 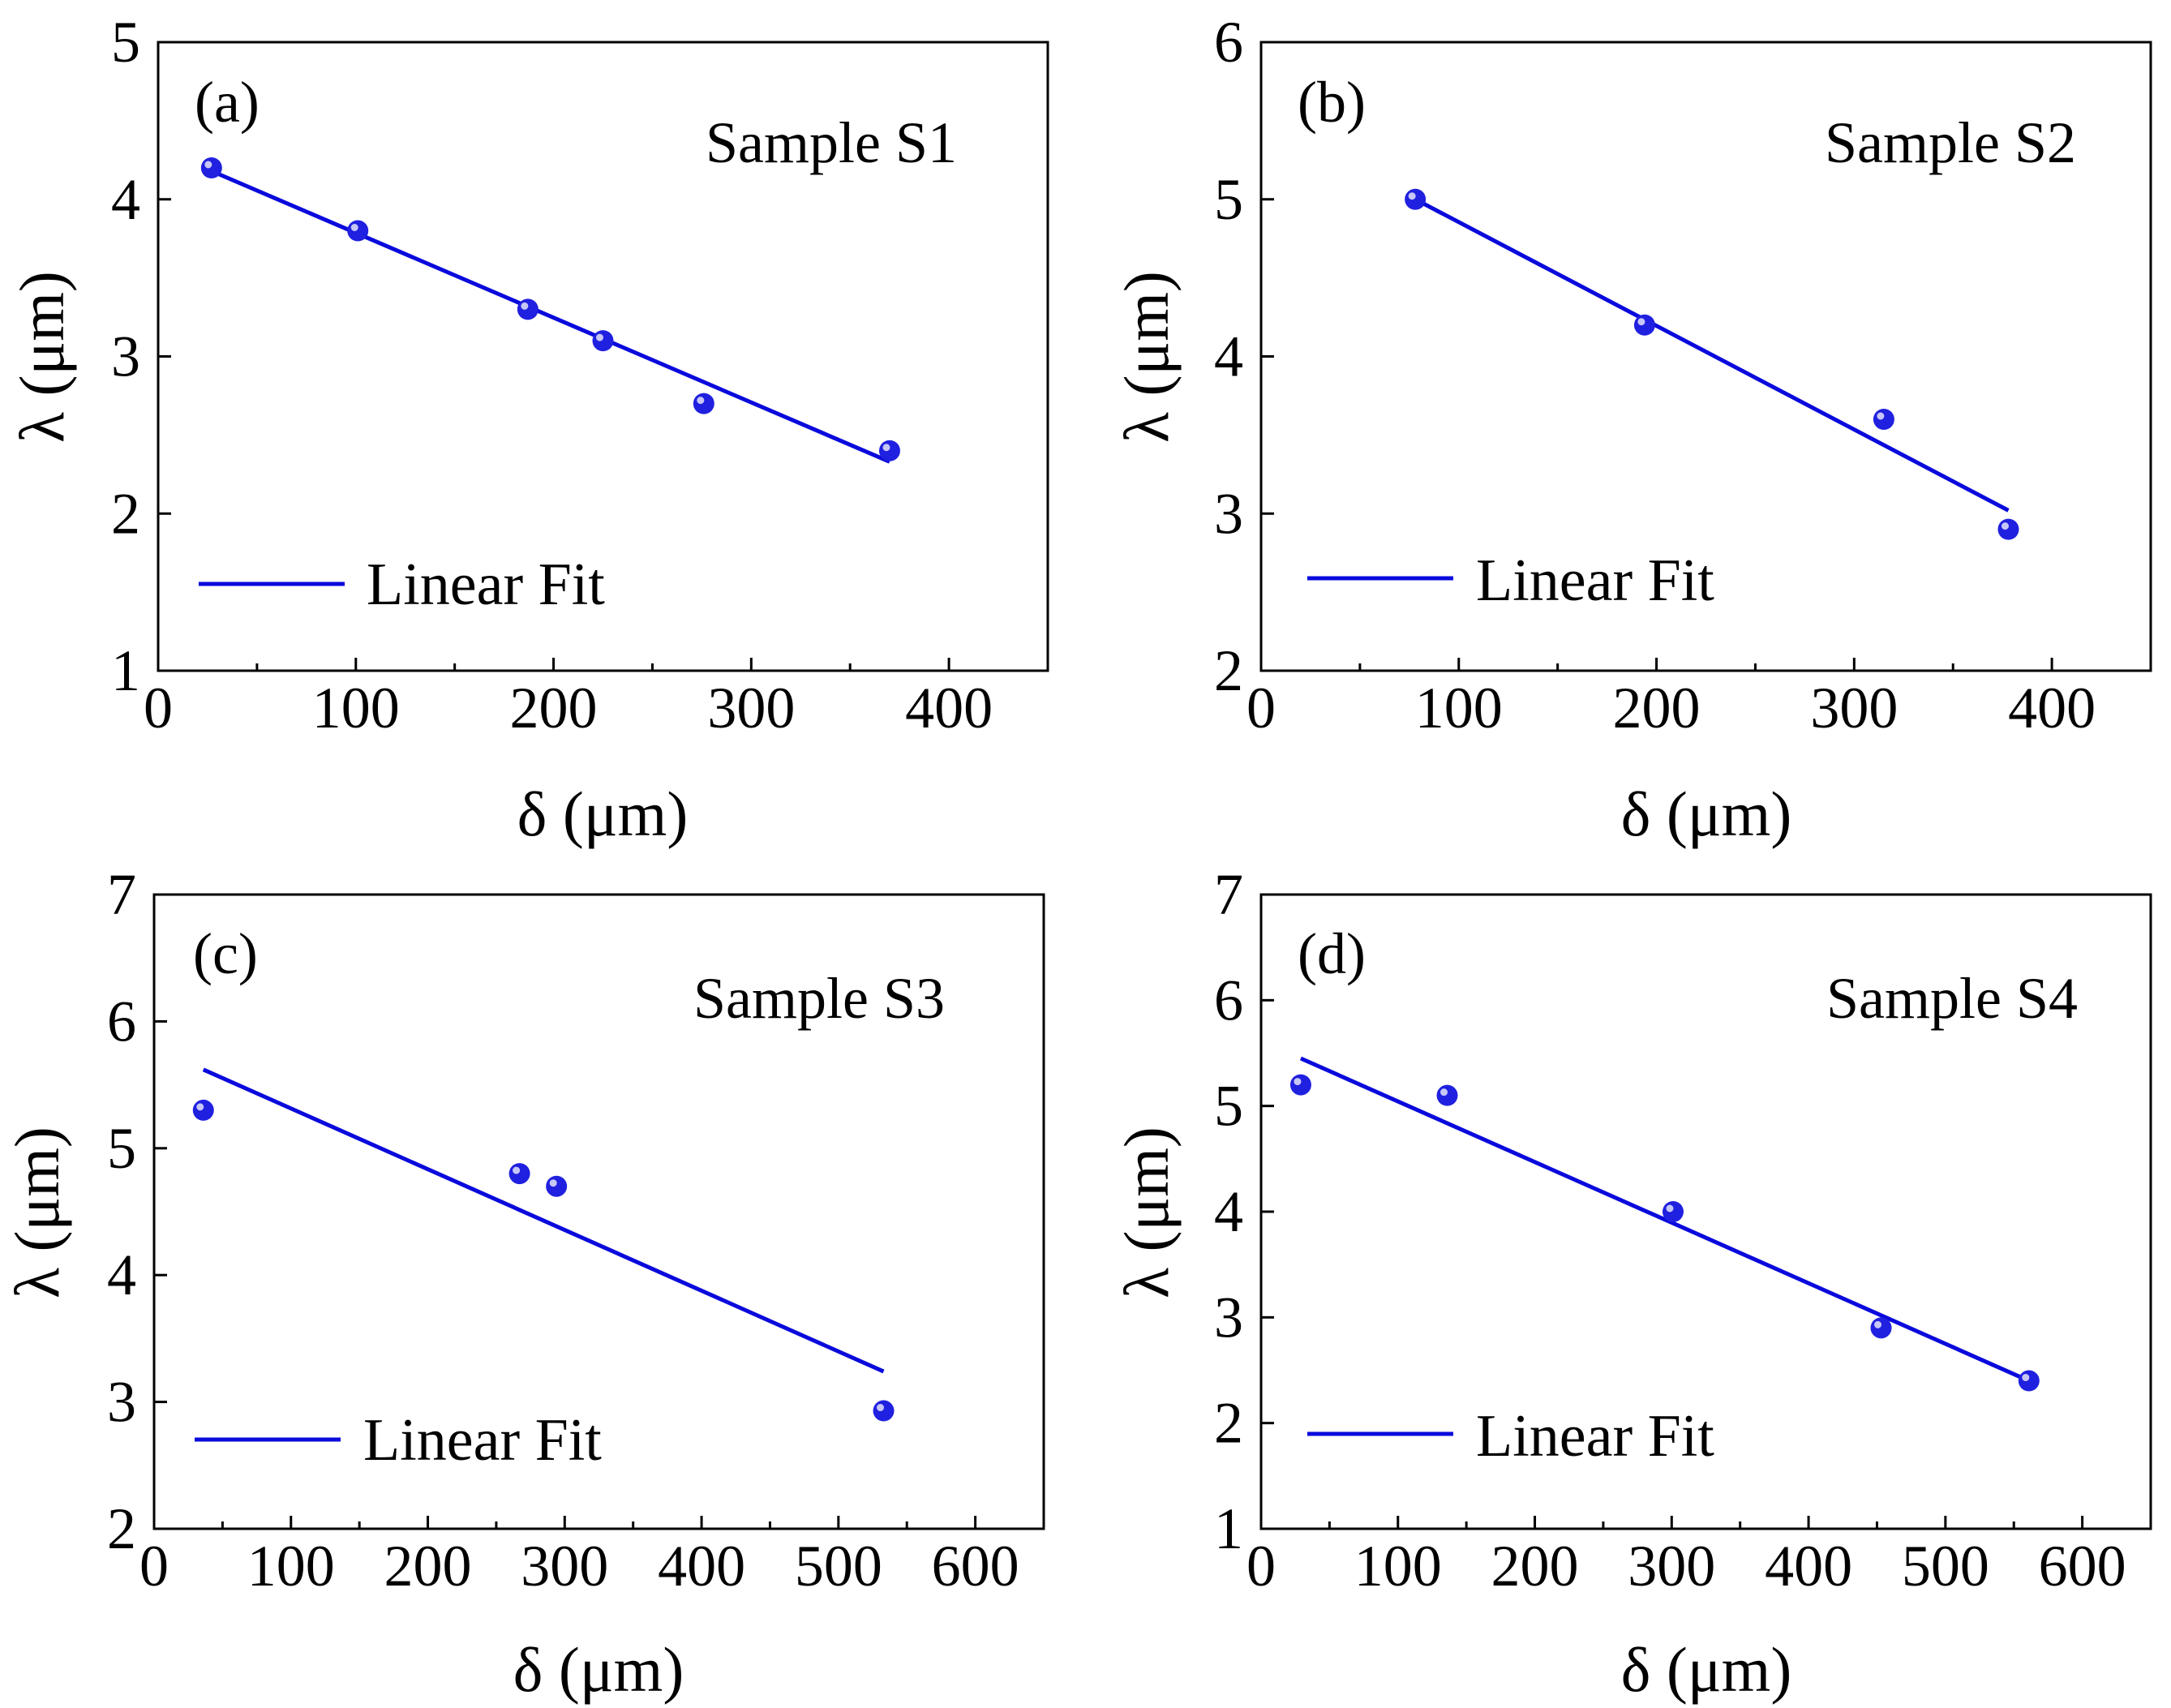 I want to click on panel-c-legend-label: Linear Fit, so click(x=483, y=1440).